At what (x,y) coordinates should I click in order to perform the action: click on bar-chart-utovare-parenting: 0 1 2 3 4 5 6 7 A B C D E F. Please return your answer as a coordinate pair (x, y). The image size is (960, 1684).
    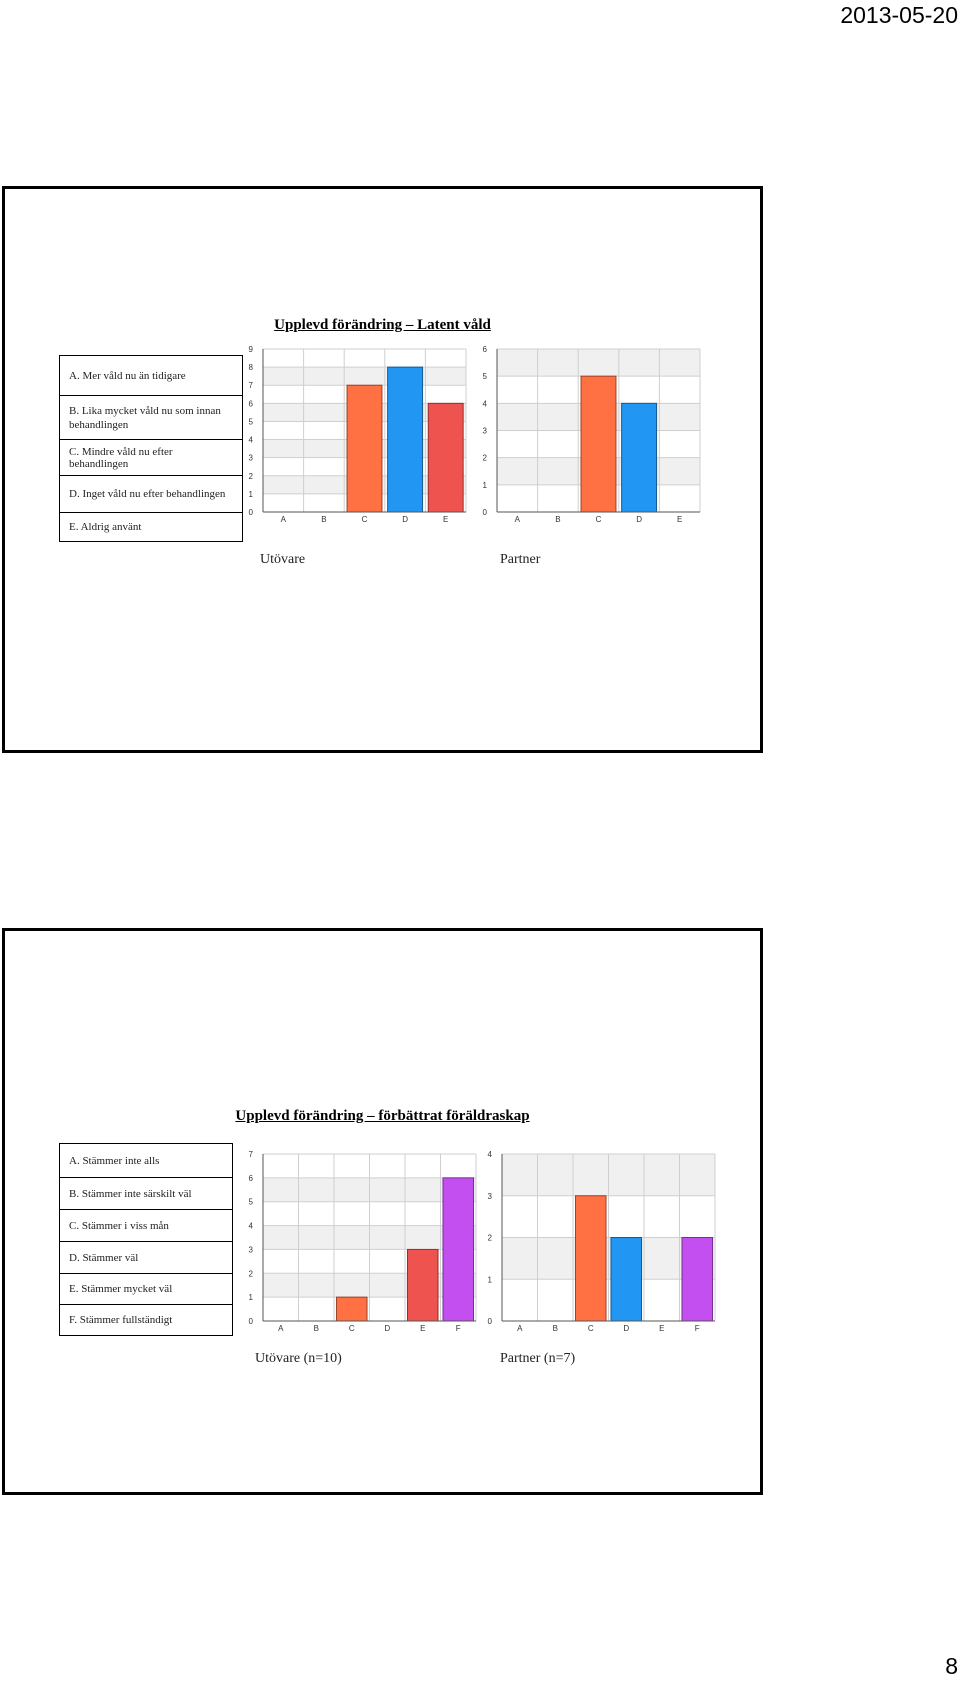
    Looking at the image, I should click on (363, 1241).